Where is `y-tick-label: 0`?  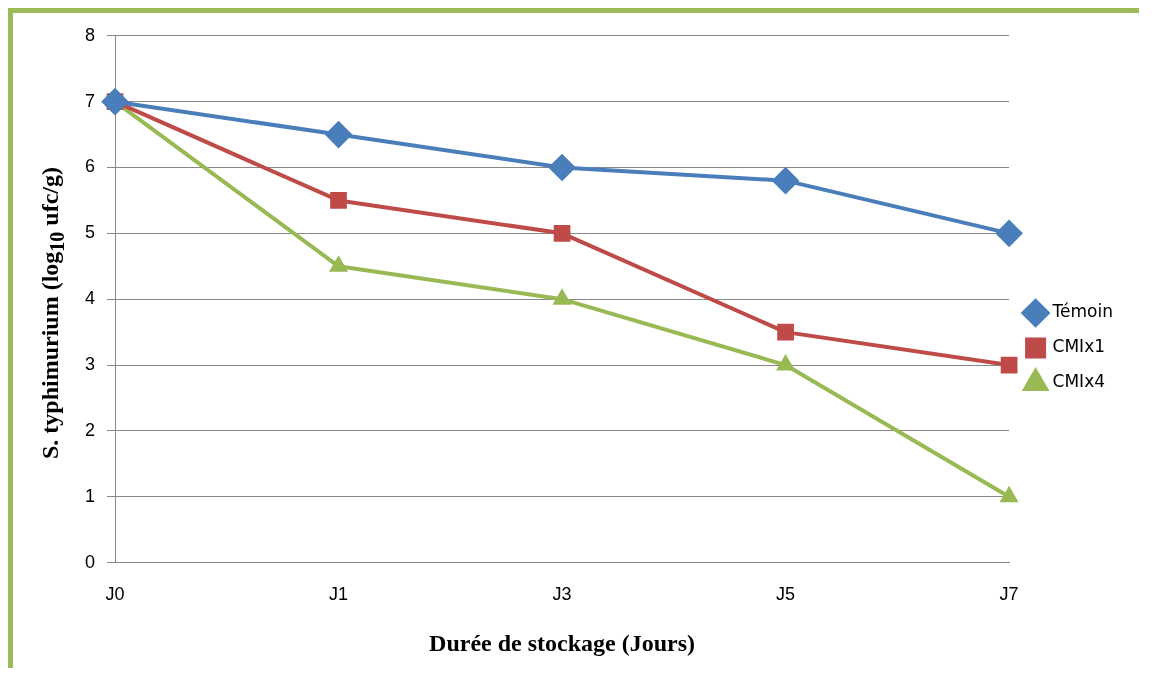 y-tick-label: 0 is located at coordinates (90, 561).